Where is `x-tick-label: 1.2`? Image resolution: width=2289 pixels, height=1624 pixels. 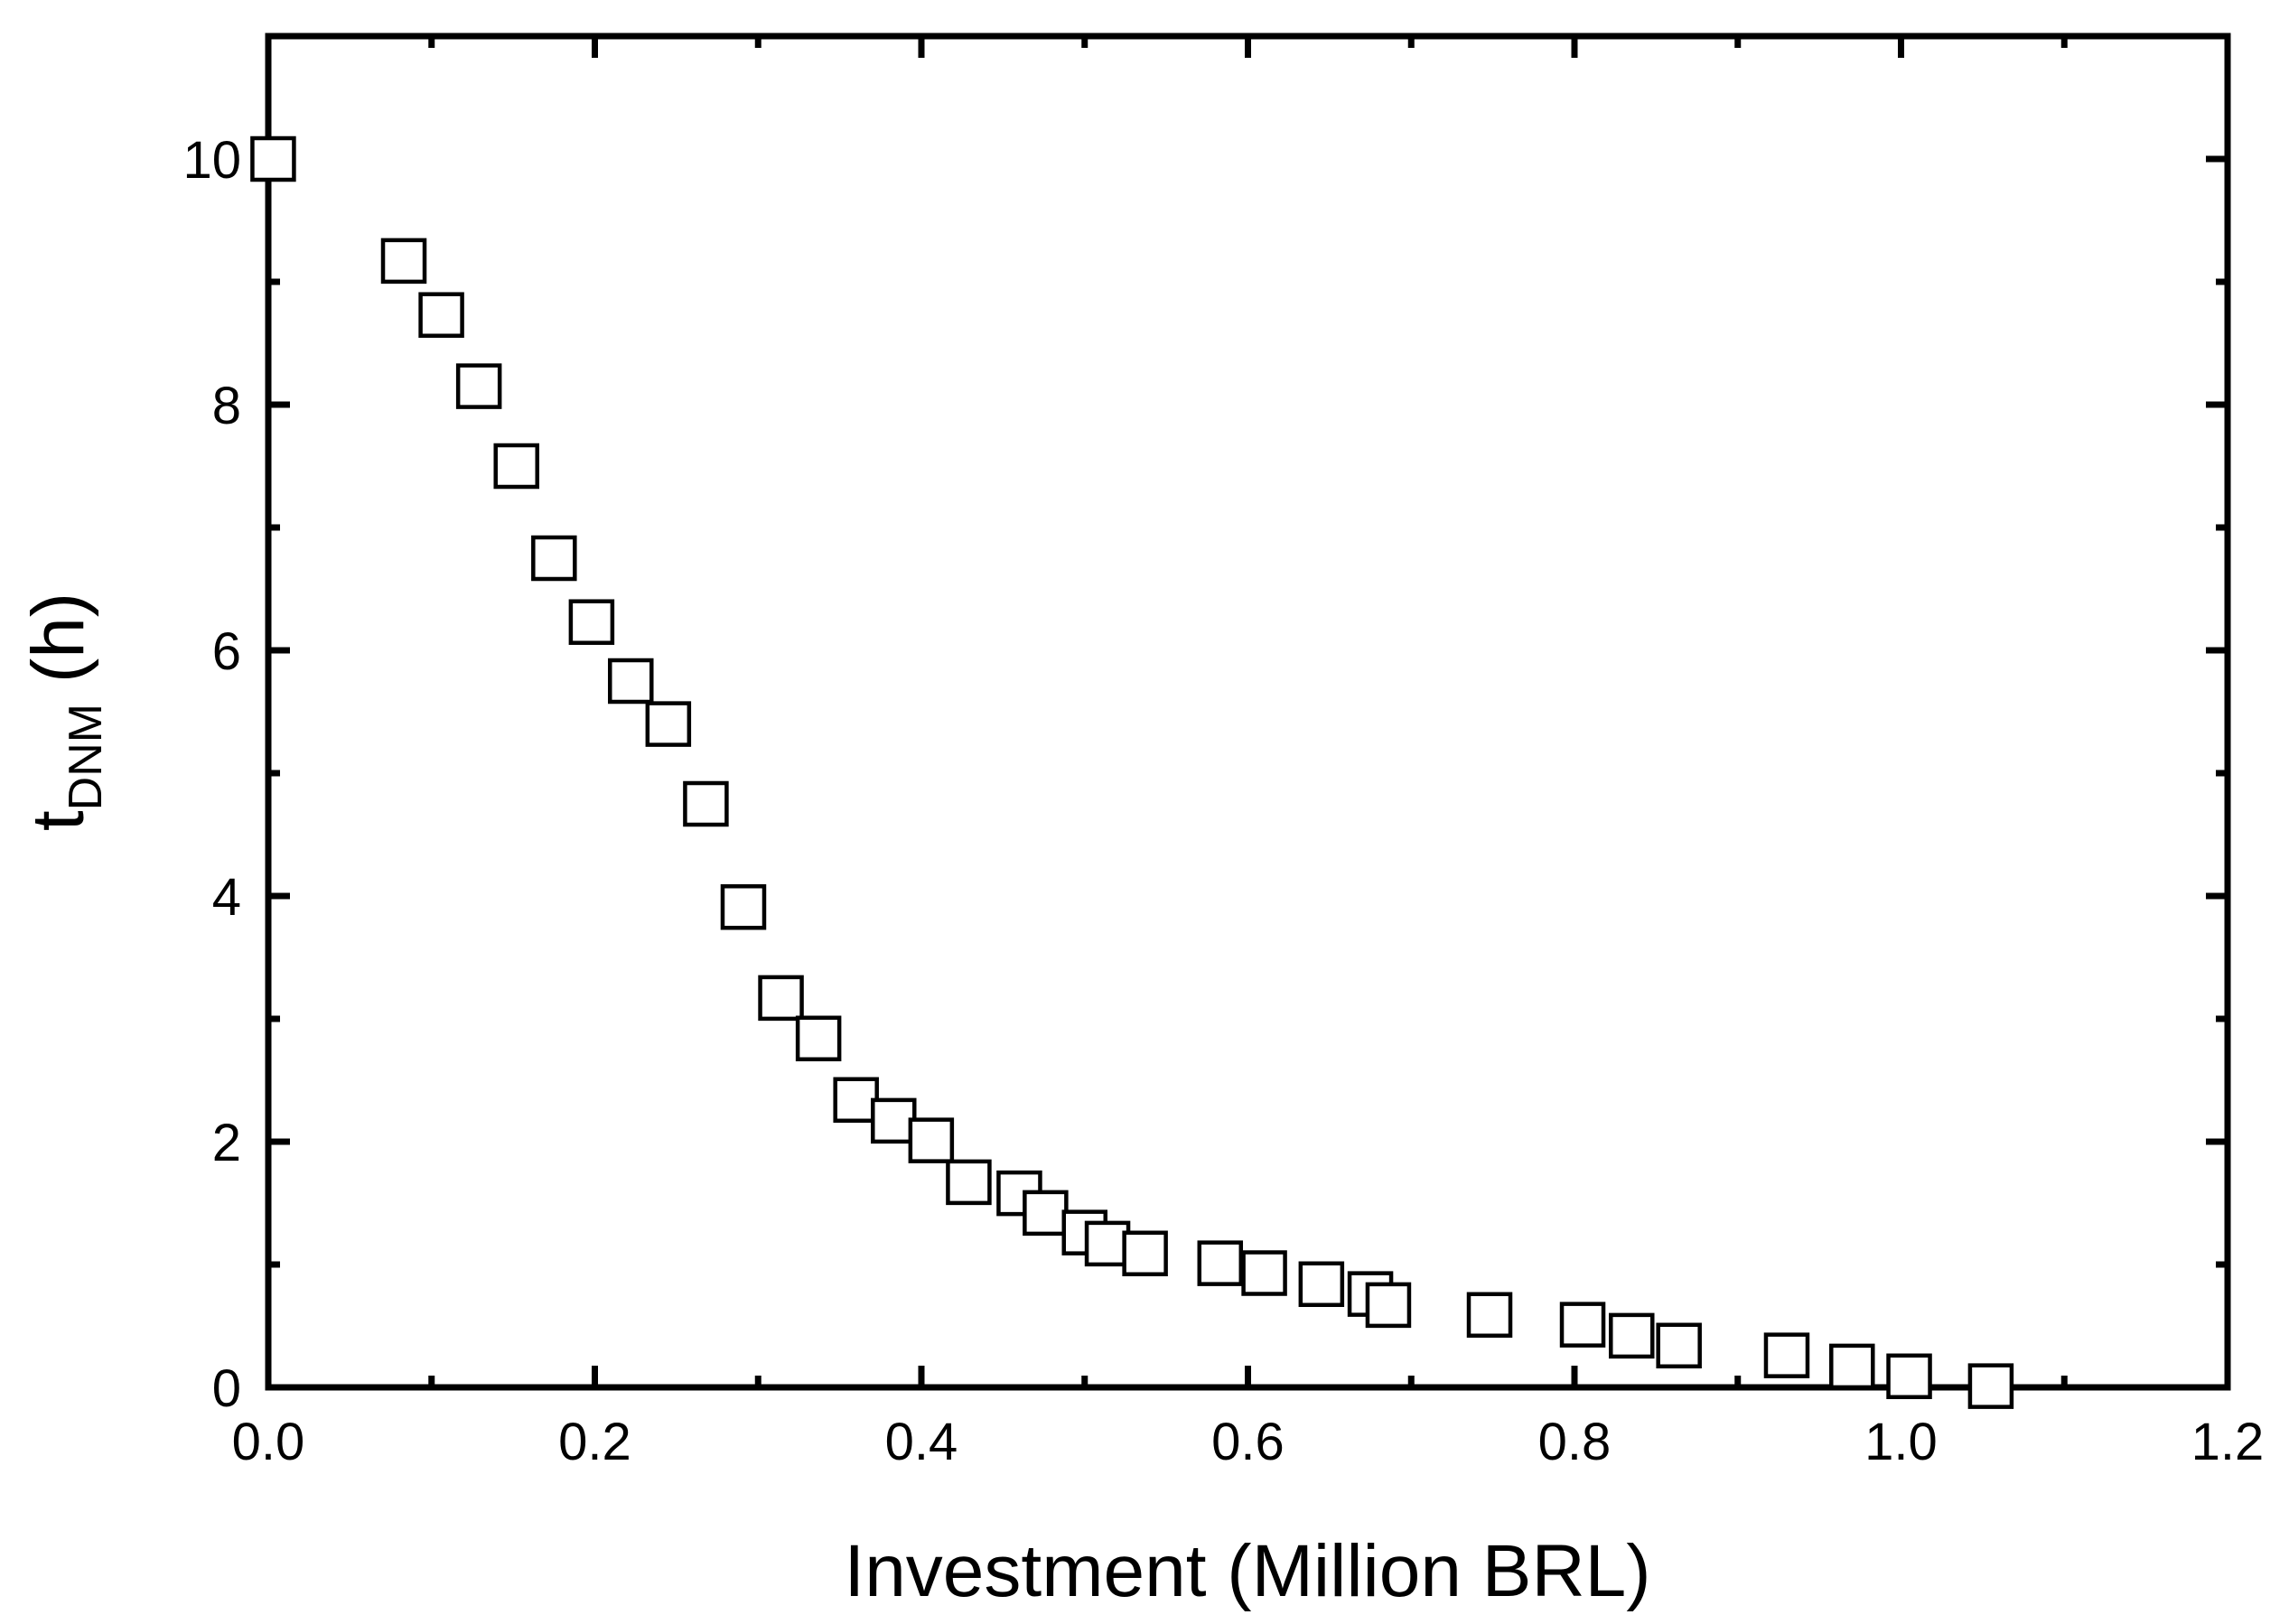
x-tick-label: 1.2 is located at coordinates (2228, 1442).